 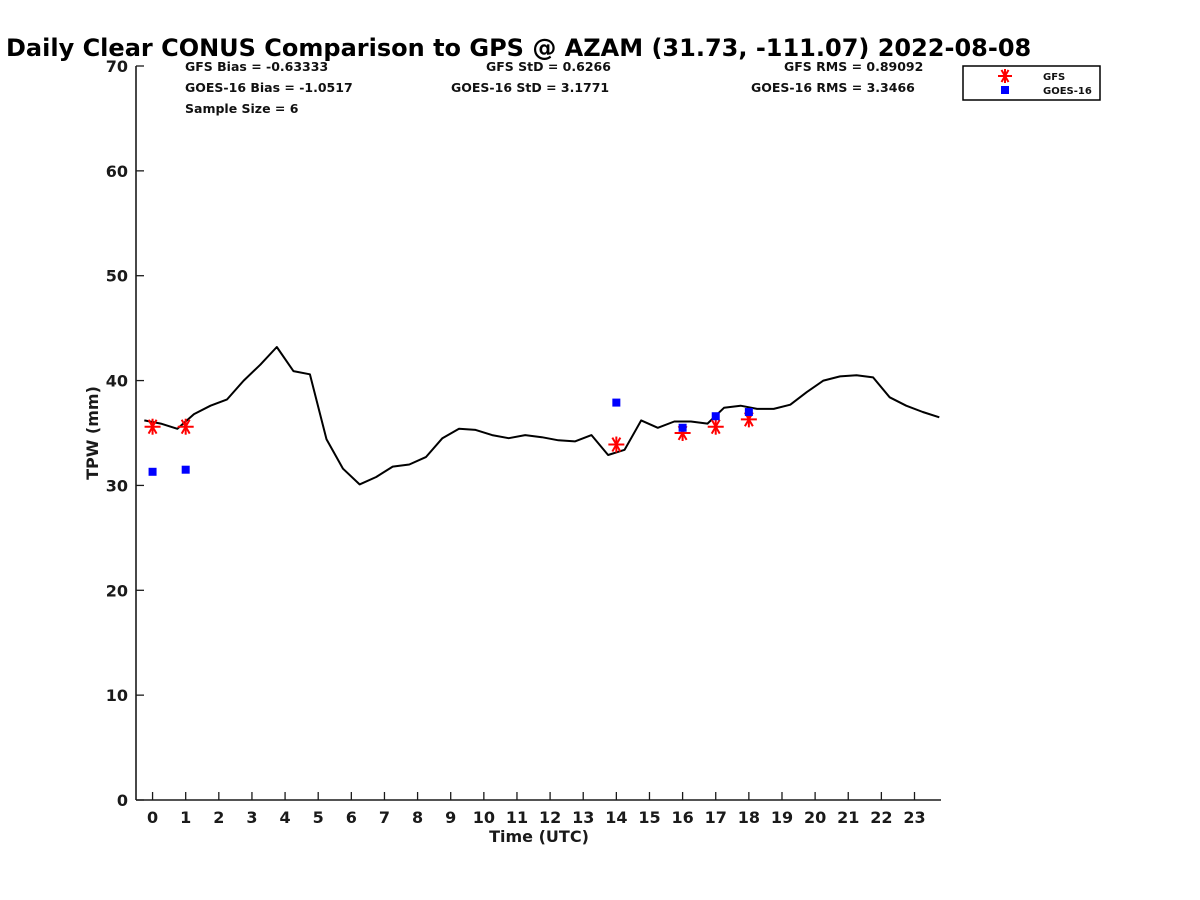 I want to click on legend-box, so click(x=1031, y=83).